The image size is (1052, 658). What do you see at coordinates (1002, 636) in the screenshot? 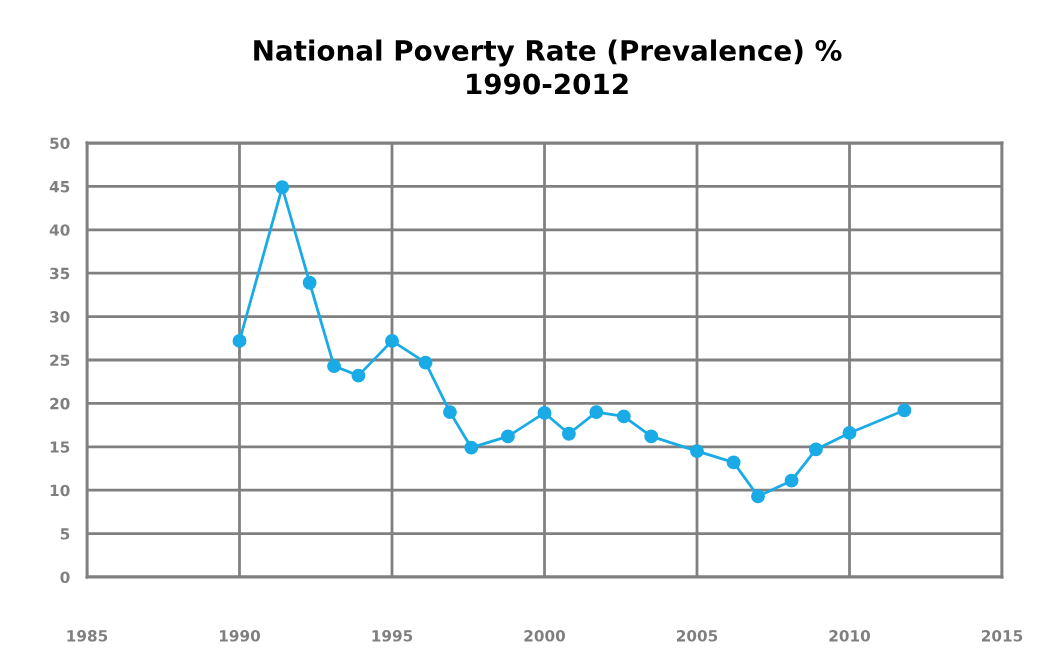
I see `x-tick-label: 2015` at bounding box center [1002, 636].